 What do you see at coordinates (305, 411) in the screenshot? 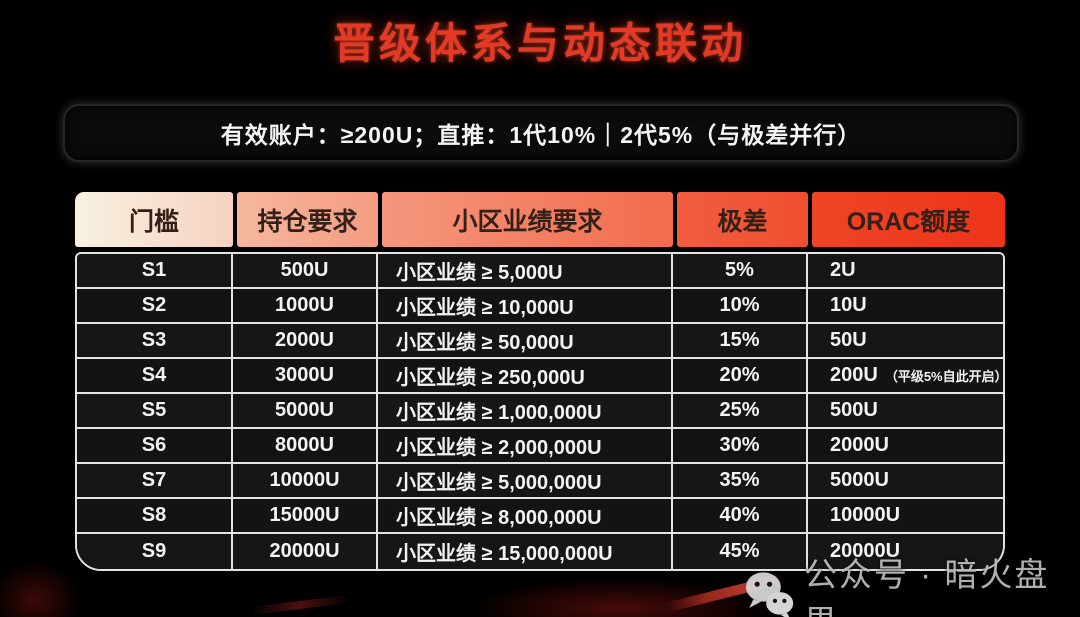
I see `holding-cell: 5000U` at bounding box center [305, 411].